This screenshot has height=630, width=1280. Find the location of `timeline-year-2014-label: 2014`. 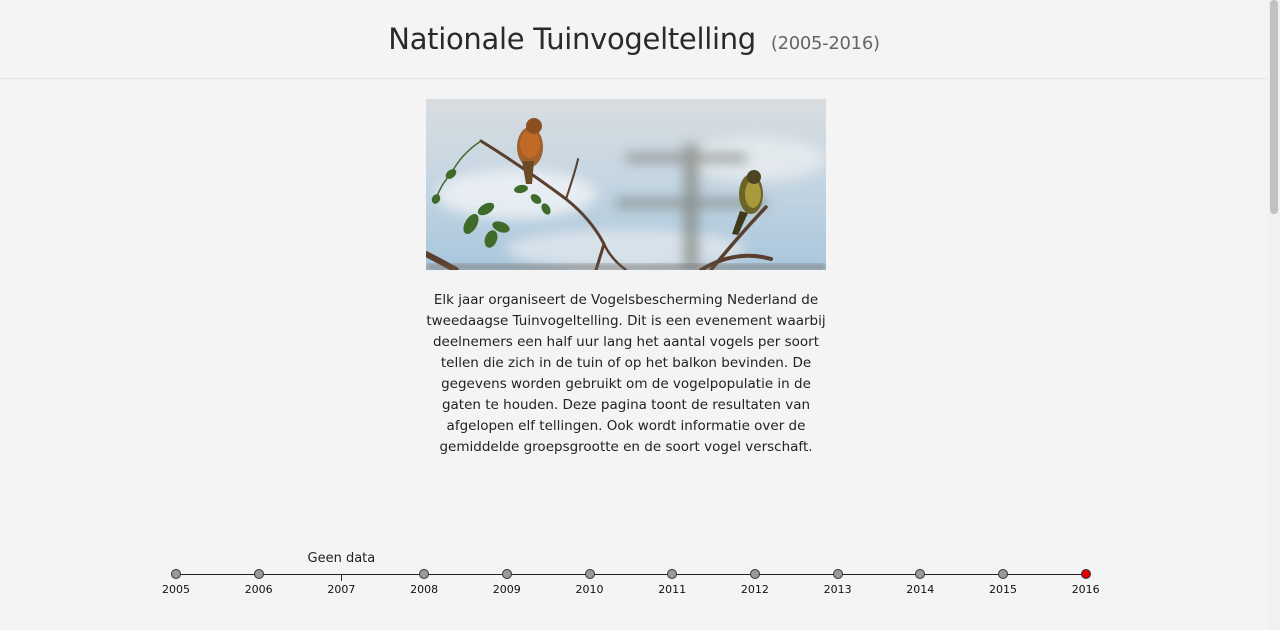

timeline-year-2014-label: 2014 is located at coordinates (920, 589).